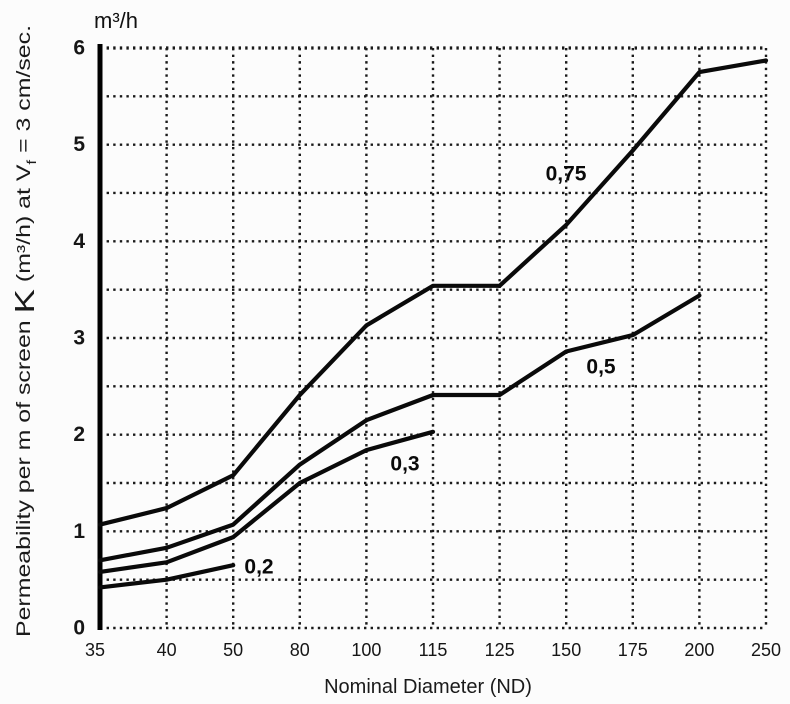 Image resolution: width=790 pixels, height=704 pixels. What do you see at coordinates (79, 241) in the screenshot?
I see `y-tick-label: 4` at bounding box center [79, 241].